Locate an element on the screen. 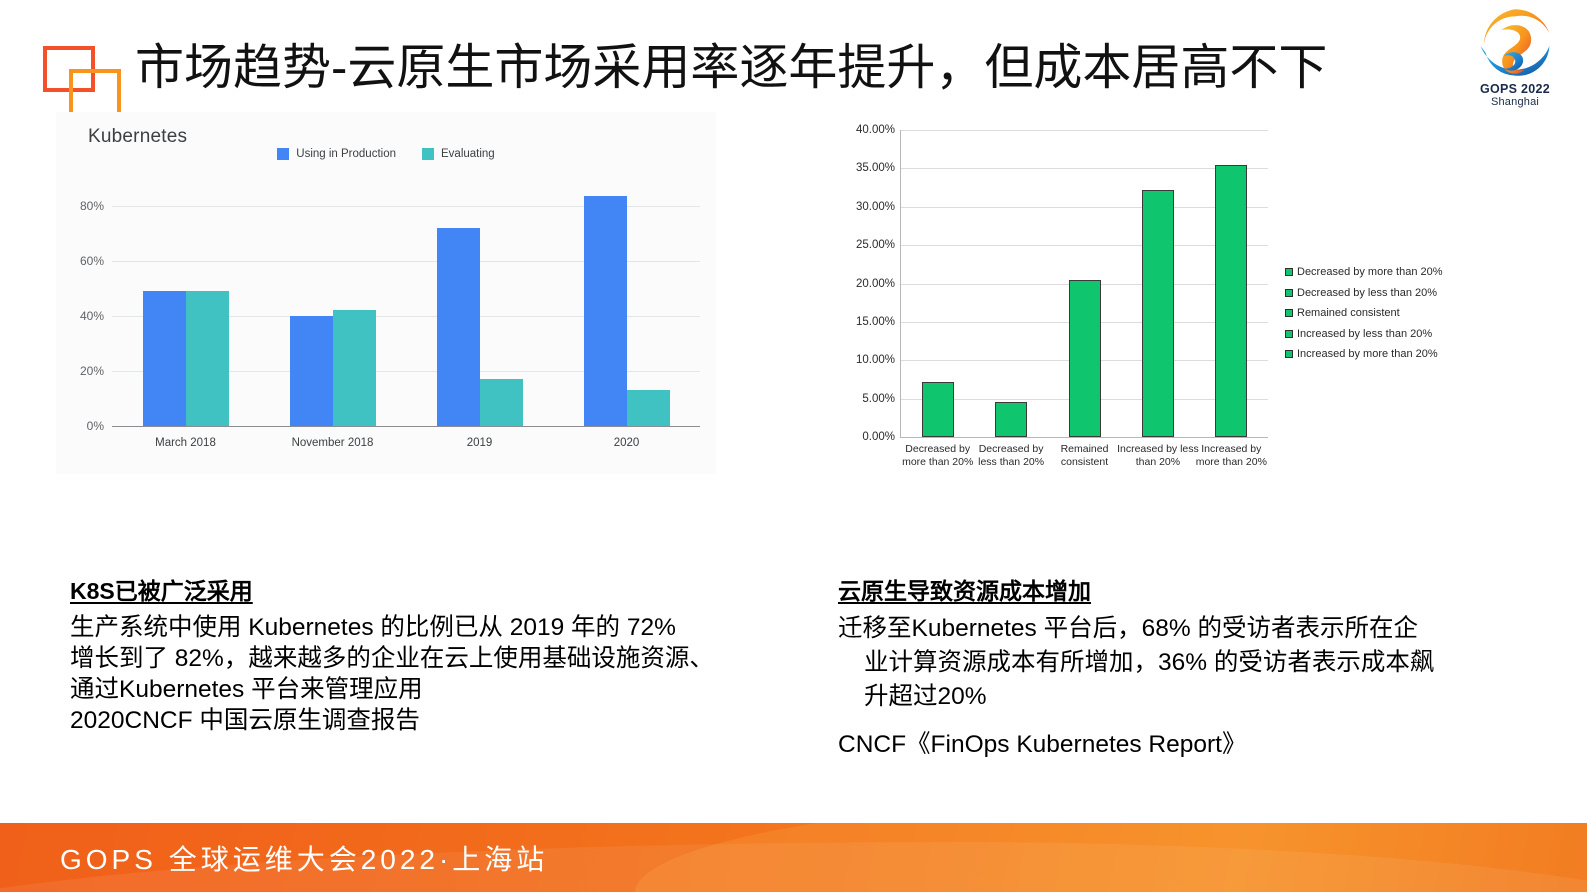  bar-group: 2020 is located at coordinates (626, 313).